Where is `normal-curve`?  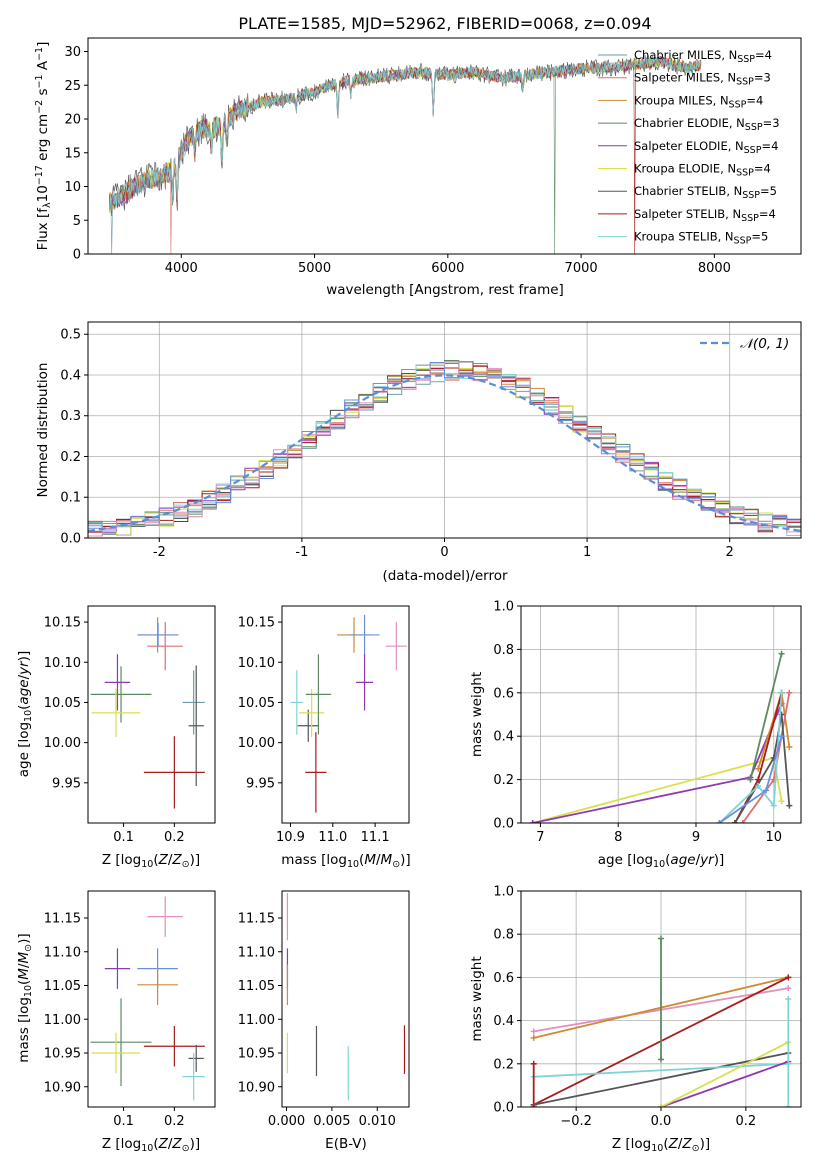
normal-curve is located at coordinates (444, 453).